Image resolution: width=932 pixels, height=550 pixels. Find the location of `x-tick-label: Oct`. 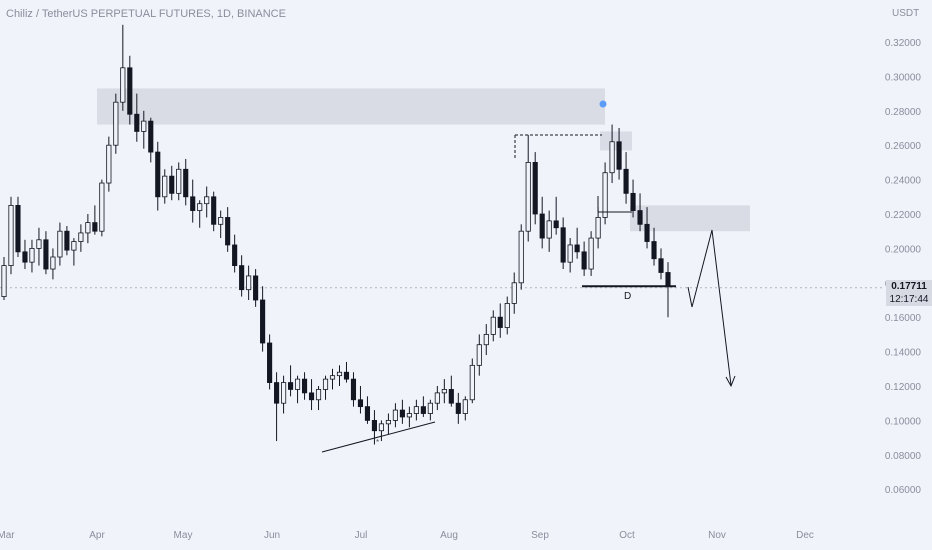

x-tick-label: Oct is located at coordinates (627, 535).